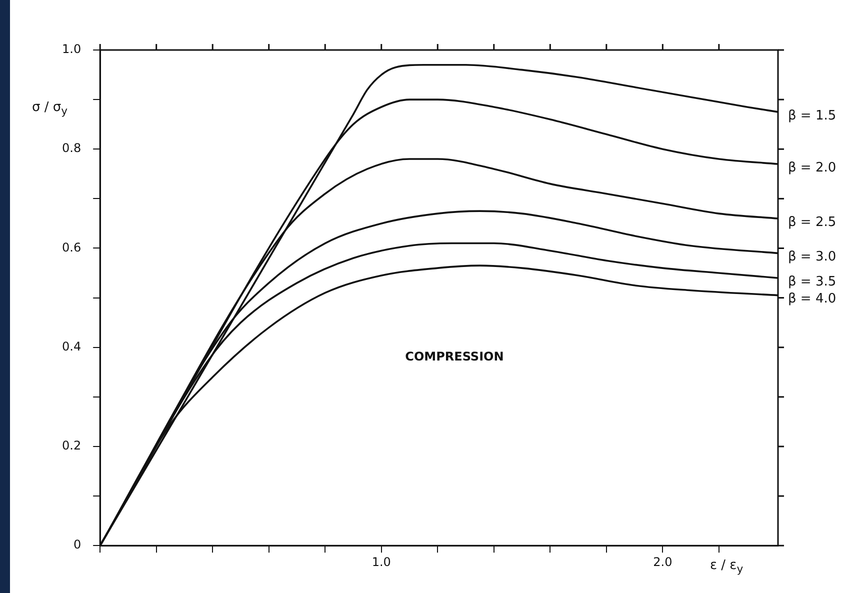 This screenshot has height=593, width=856. I want to click on legend-label: β = 3.0, so click(812, 257).